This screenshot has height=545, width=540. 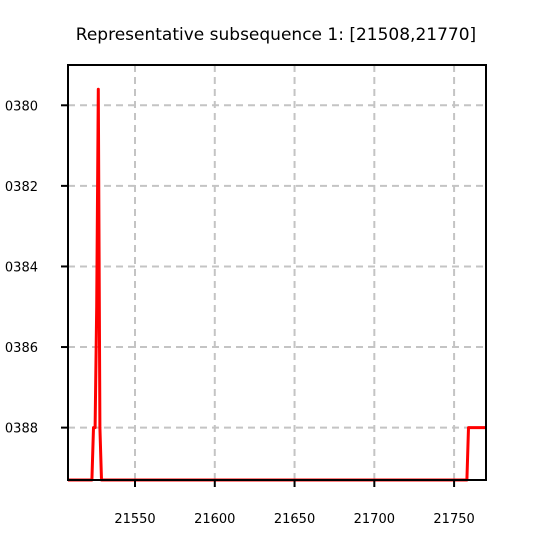 What do you see at coordinates (214, 519) in the screenshot?
I see `x-tick-label: 21600` at bounding box center [214, 519].